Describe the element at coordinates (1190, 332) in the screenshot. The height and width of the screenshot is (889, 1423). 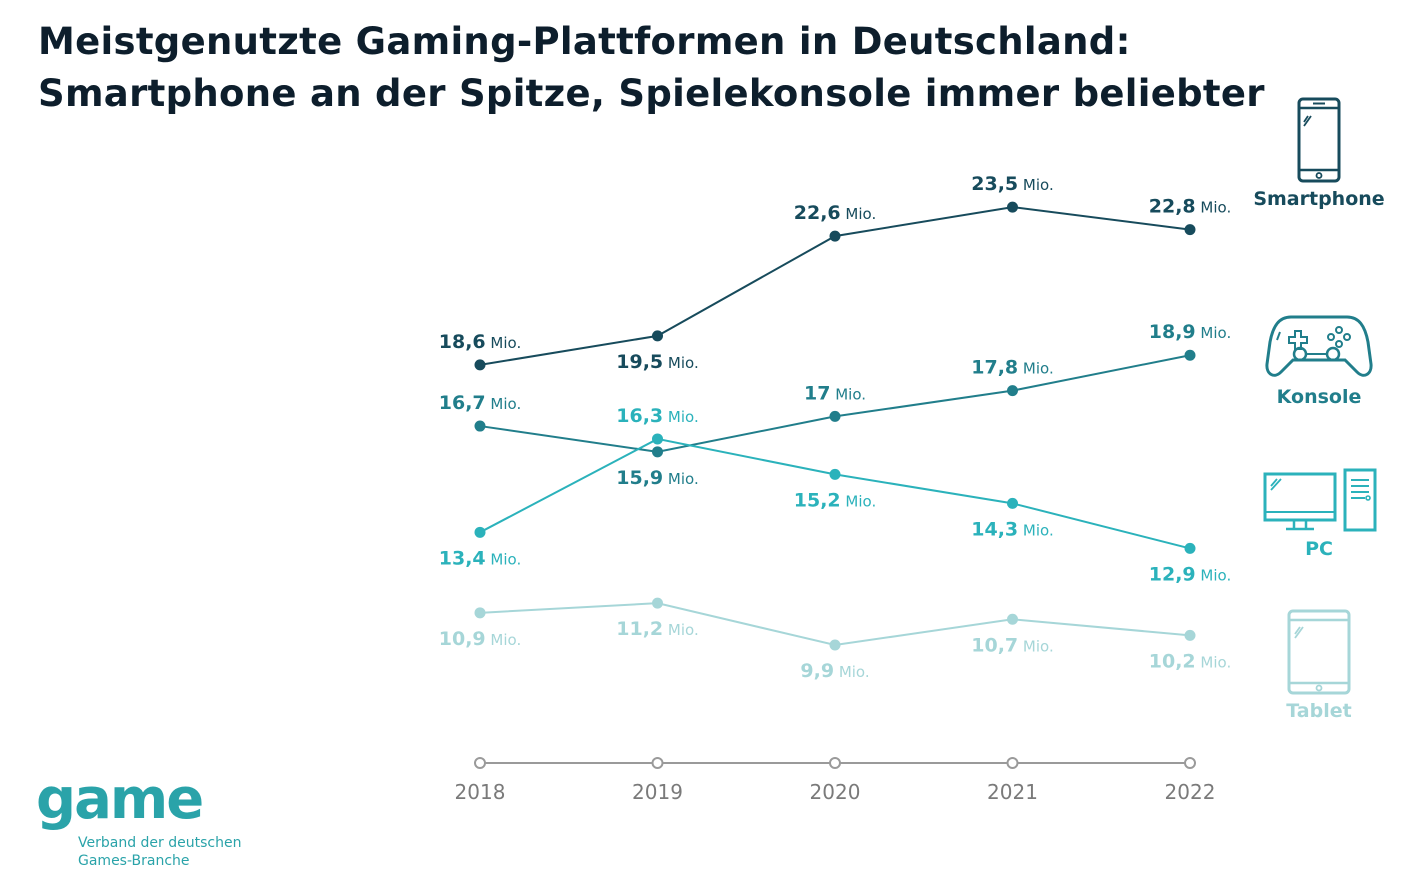
I see `data-label-konsole: 18,9 Mio.` at that location.